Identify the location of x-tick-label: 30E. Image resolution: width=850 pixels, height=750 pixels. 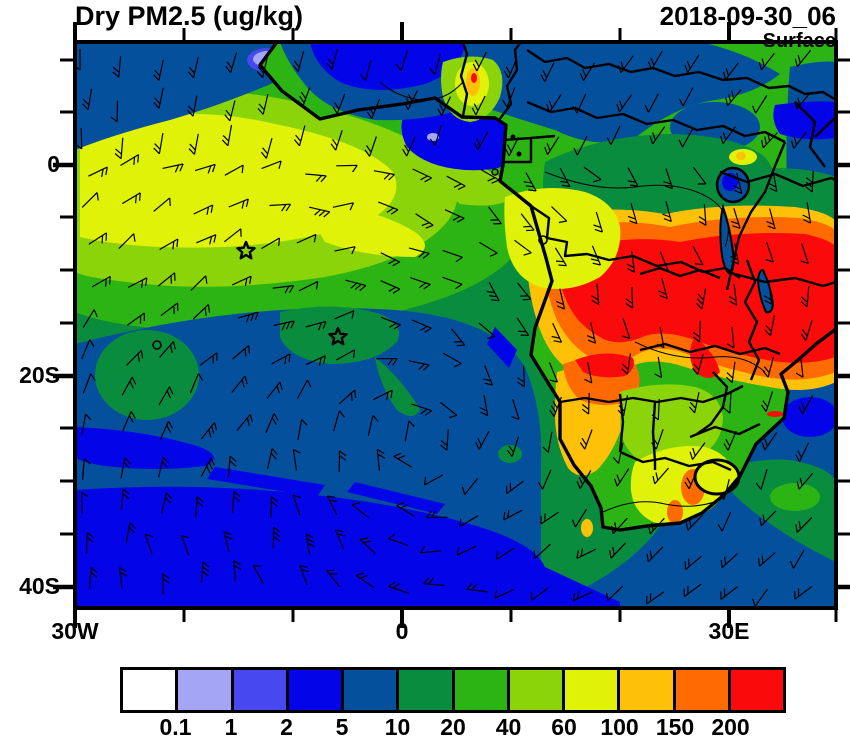
(729, 631).